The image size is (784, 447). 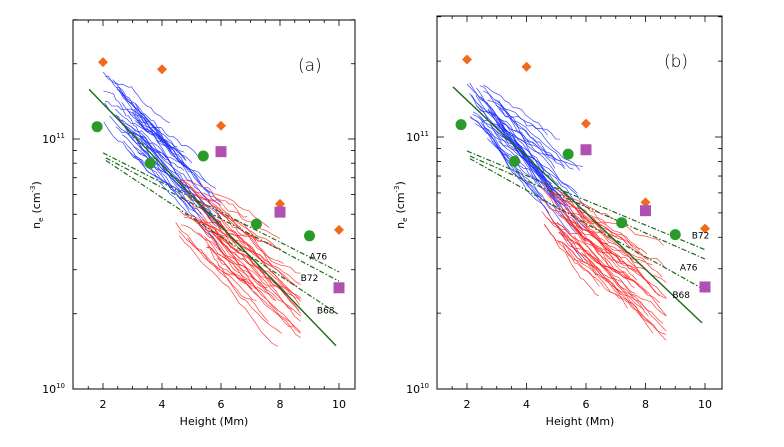 I want to click on line-label-b68-b: B68, so click(x=681, y=296).